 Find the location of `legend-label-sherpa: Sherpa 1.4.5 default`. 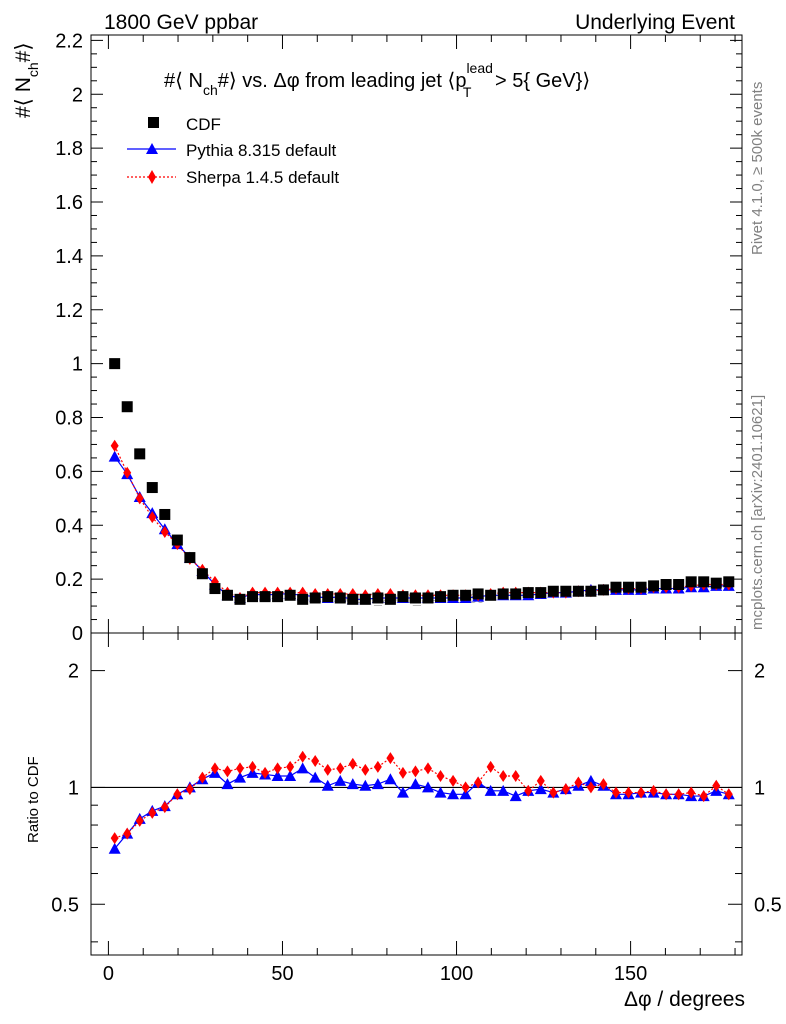

legend-label-sherpa: Sherpa 1.4.5 default is located at coordinates (262, 177).